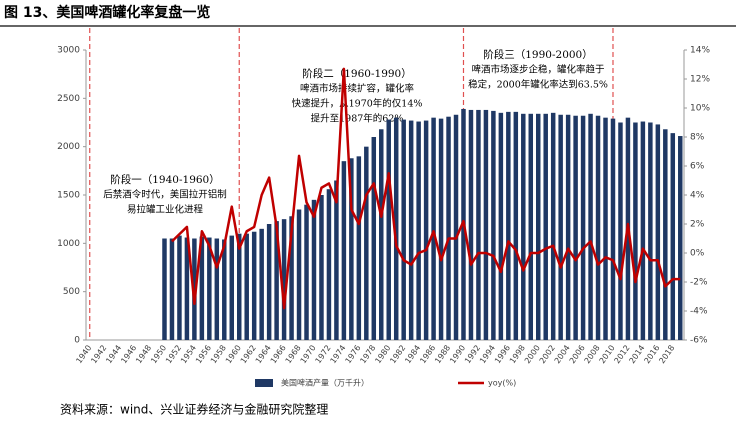 This screenshot has height=428, width=736. What do you see at coordinates (357, 104) in the screenshot?
I see `annotation-line: 快速提升，从1970年的仅14%` at bounding box center [357, 104].